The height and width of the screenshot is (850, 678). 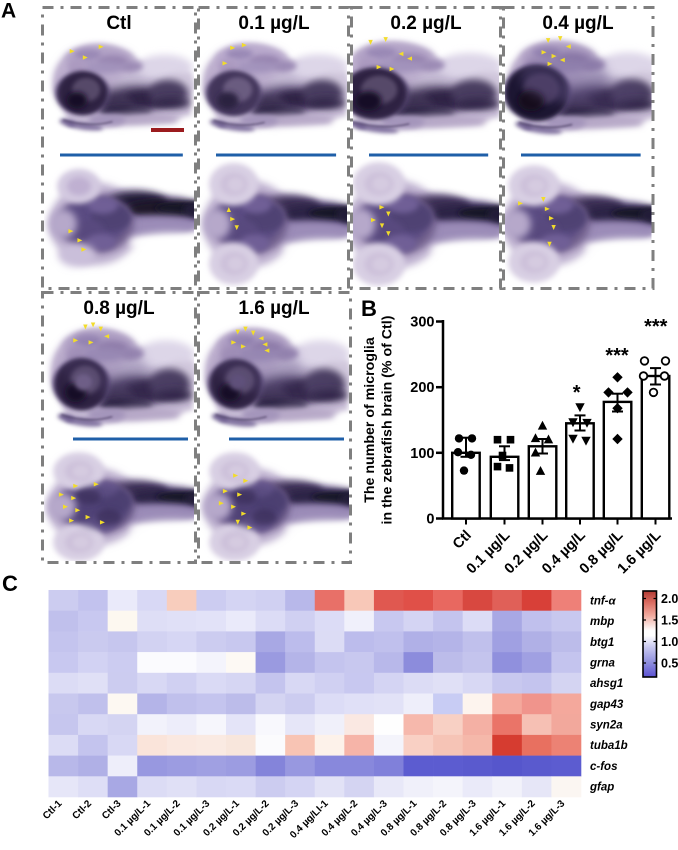 I want to click on svg-text: mbp, so click(x=602, y=622).